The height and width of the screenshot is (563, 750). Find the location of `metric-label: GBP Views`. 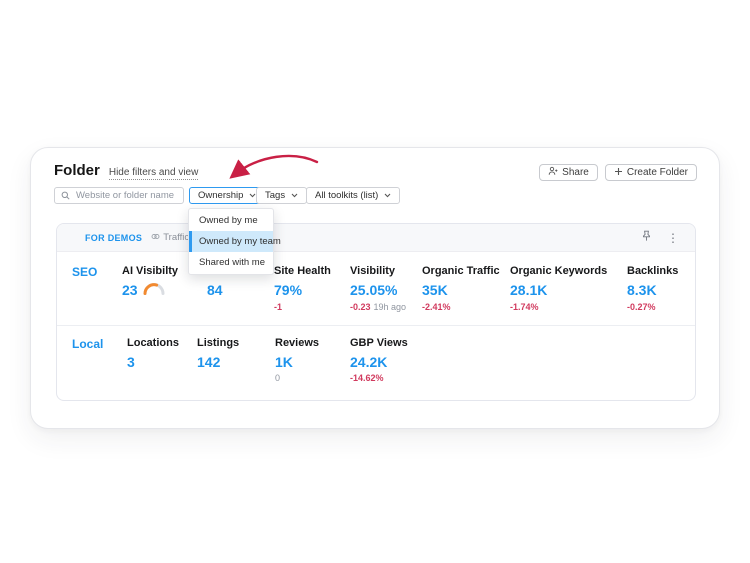

metric-label: GBP Views is located at coordinates (379, 343).